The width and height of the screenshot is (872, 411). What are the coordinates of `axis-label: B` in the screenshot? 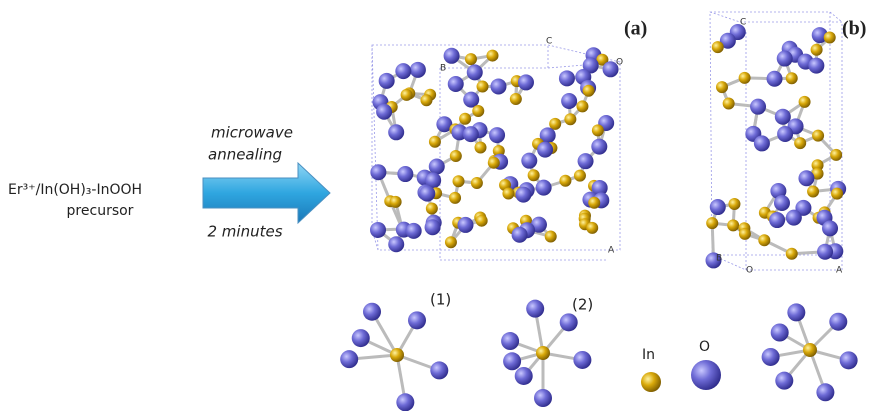 It's located at (443, 69).